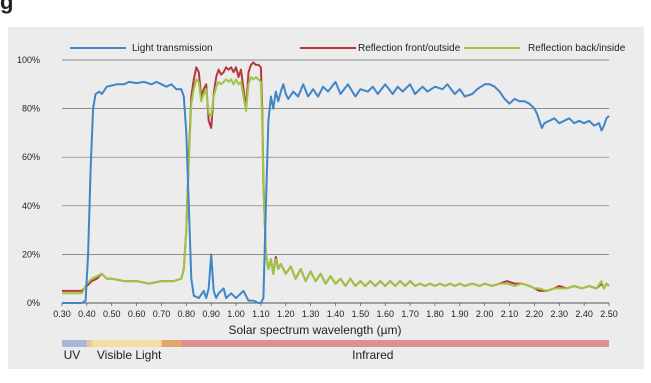 The height and width of the screenshot is (383, 651). Describe the element at coordinates (211, 314) in the screenshot. I see `x-tick-label: 0.90` at that location.